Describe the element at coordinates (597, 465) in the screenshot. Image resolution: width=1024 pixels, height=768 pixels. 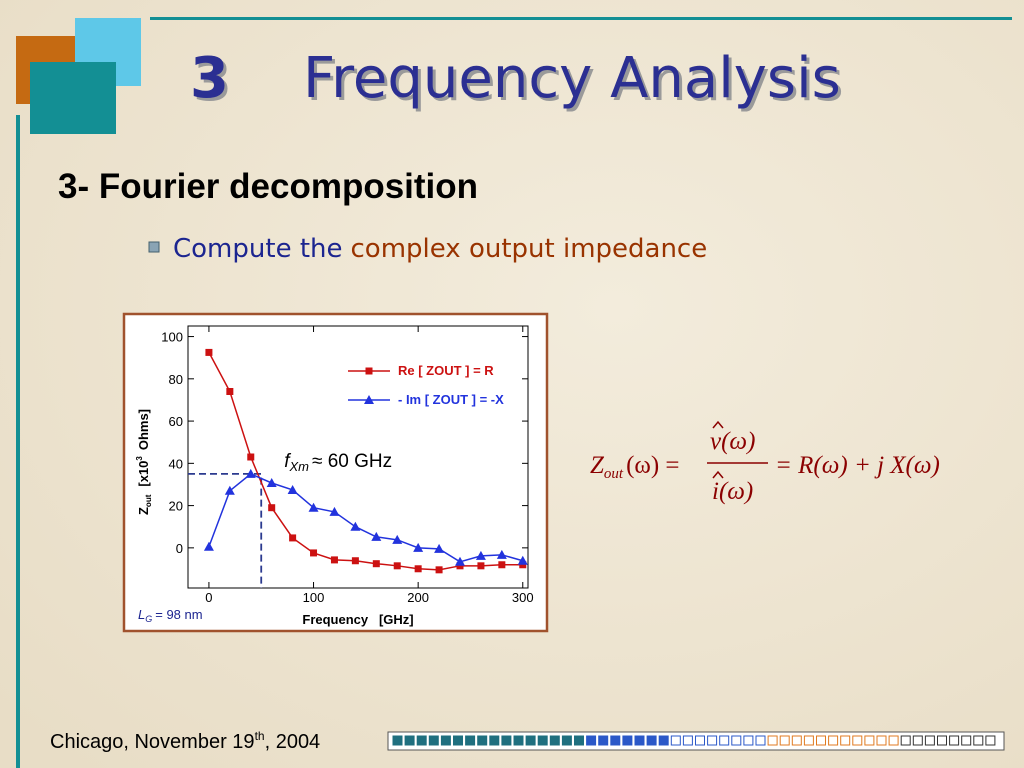
I see `formula-z: Z` at that location.